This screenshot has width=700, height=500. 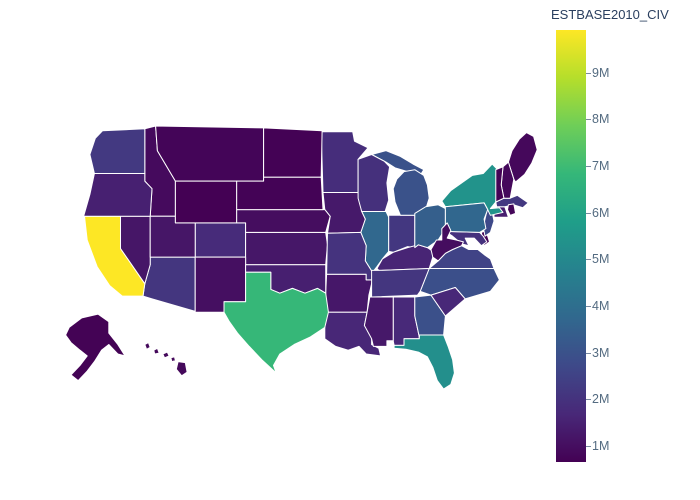 I want to click on colorbar-gradient, so click(x=571, y=246).